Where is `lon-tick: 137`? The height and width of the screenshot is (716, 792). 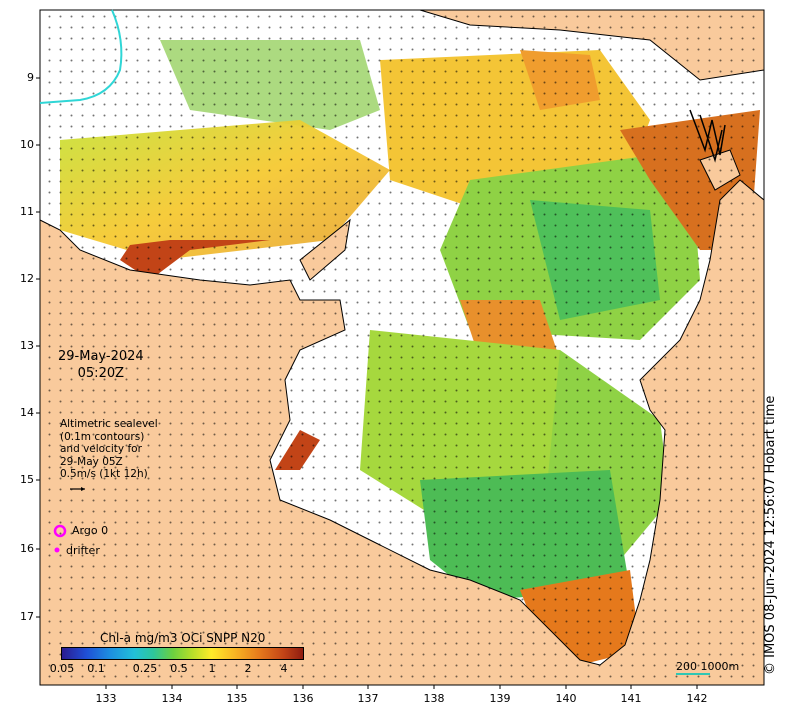
lon-tick: 137 is located at coordinates (368, 698).